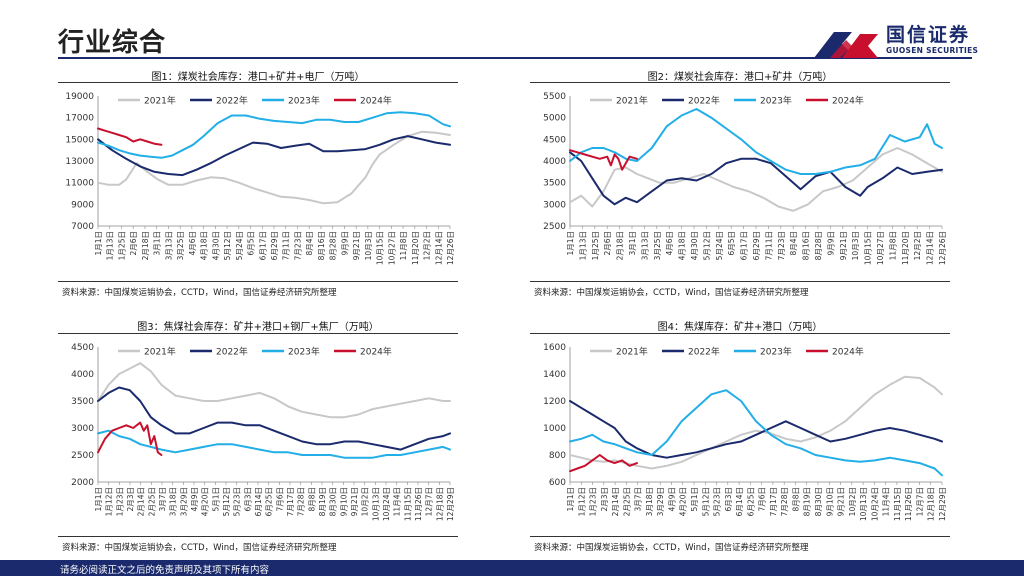  What do you see at coordinates (740, 77) in the screenshot?
I see `panel-2-title: 图2：煤炭社会库存：港口+矿井（万吨）` at bounding box center [740, 77].